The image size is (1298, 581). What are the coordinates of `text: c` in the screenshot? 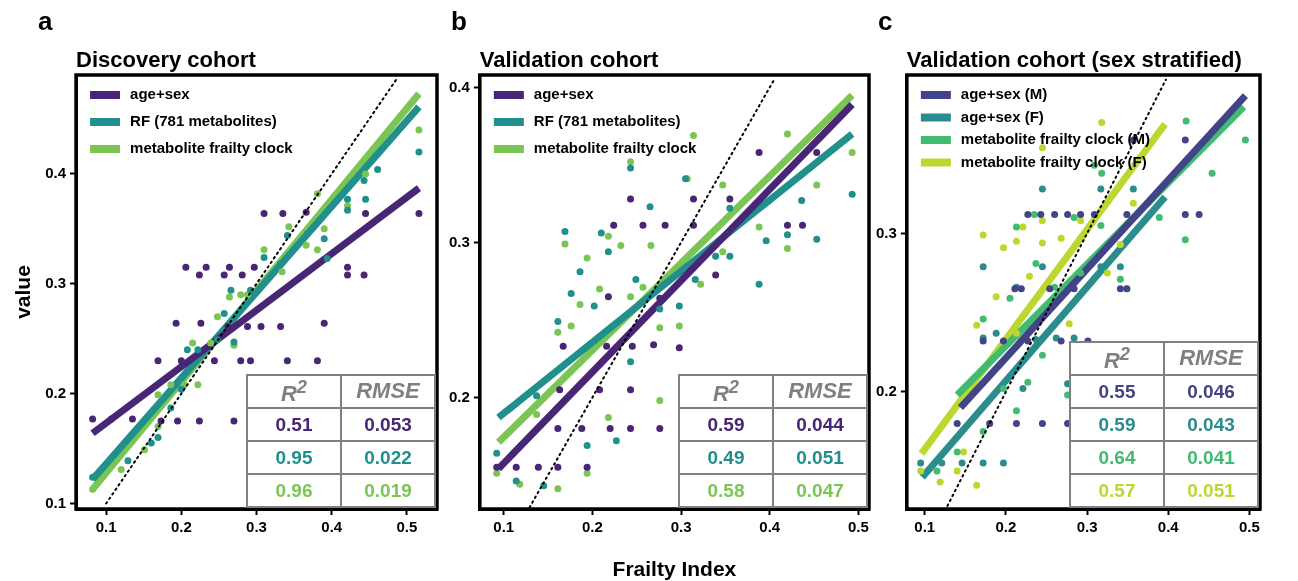 It's located at (885, 21).